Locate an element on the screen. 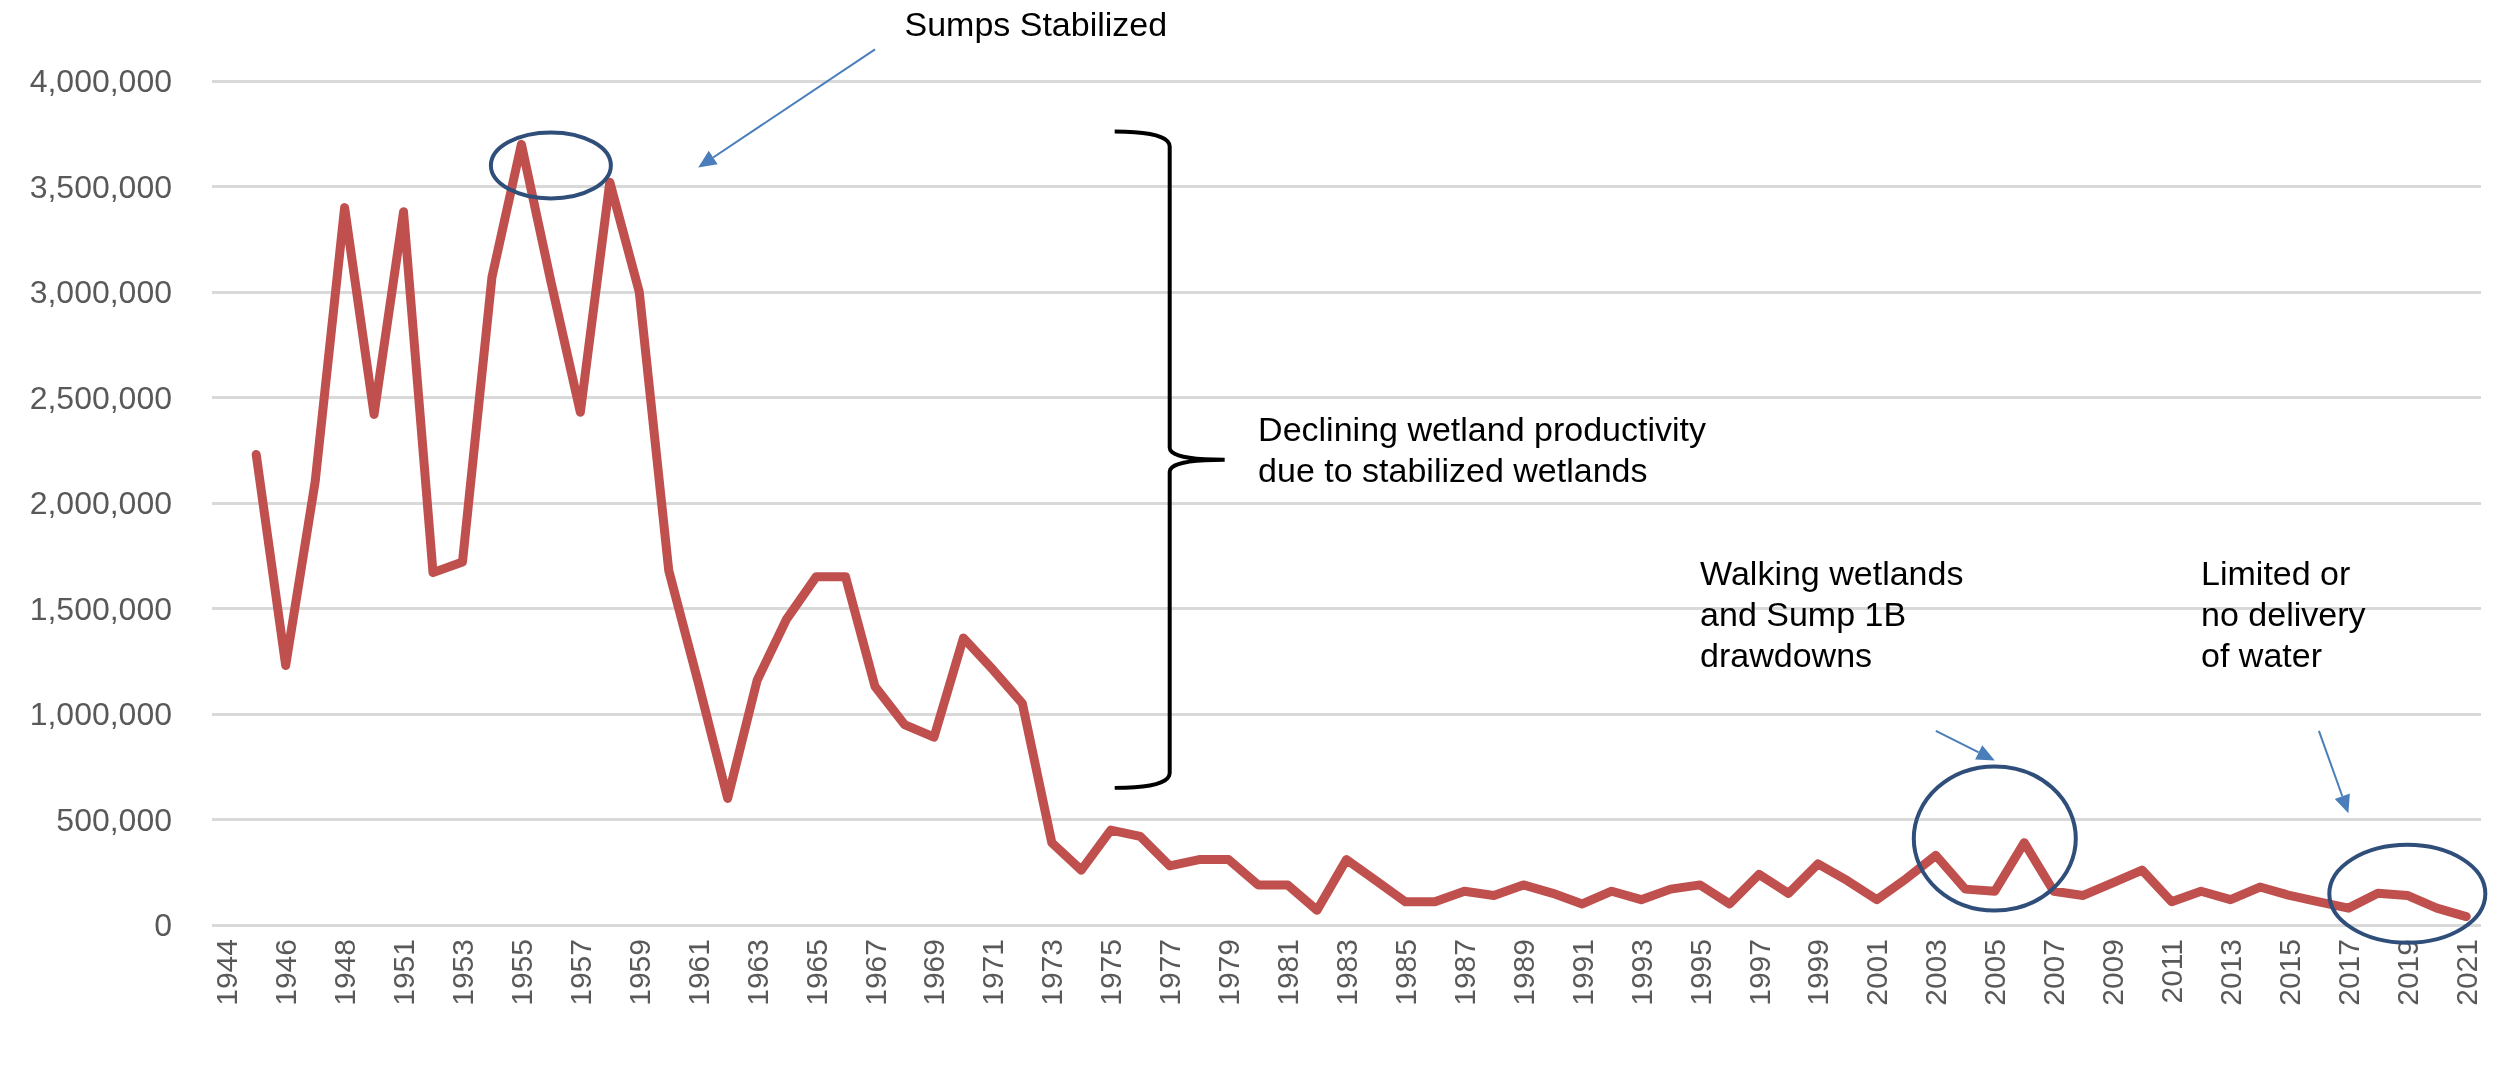 This screenshot has width=2499, height=1086. x-tick-label: 1955 is located at coordinates (521, 972).